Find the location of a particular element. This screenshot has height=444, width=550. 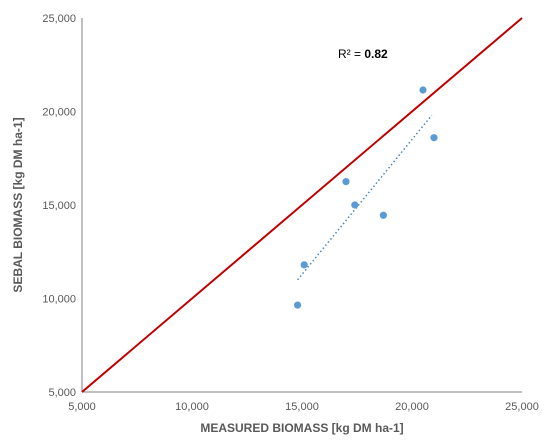

y-tick-label: 15,000 is located at coordinates (59, 206).